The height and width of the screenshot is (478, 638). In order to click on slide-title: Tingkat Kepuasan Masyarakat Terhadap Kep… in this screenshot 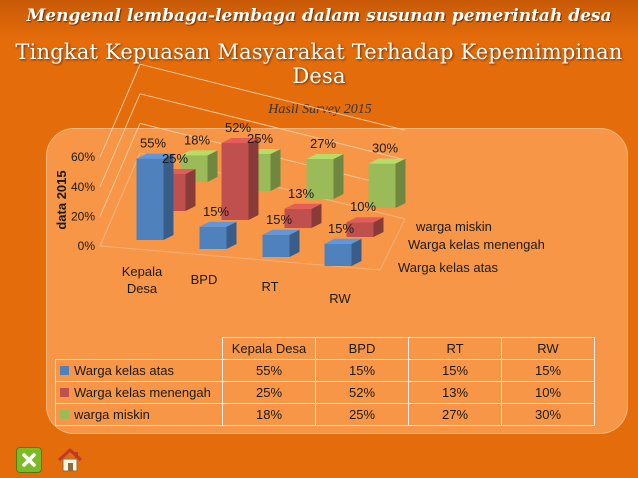, I will do `click(319, 64)`.